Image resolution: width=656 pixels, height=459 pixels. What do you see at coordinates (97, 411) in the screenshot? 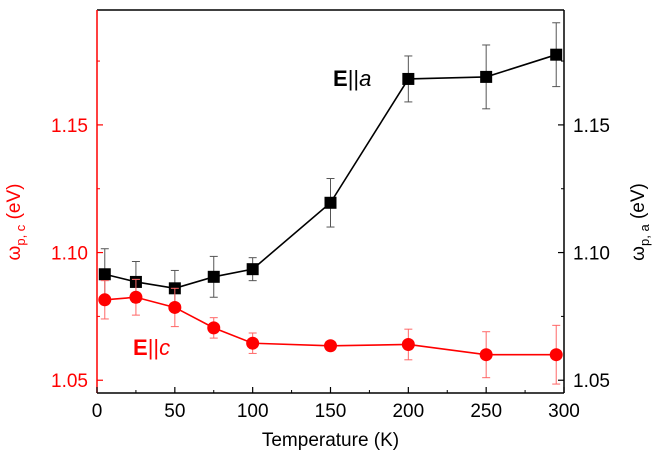
I see `x-tick-label: 0` at bounding box center [97, 411].